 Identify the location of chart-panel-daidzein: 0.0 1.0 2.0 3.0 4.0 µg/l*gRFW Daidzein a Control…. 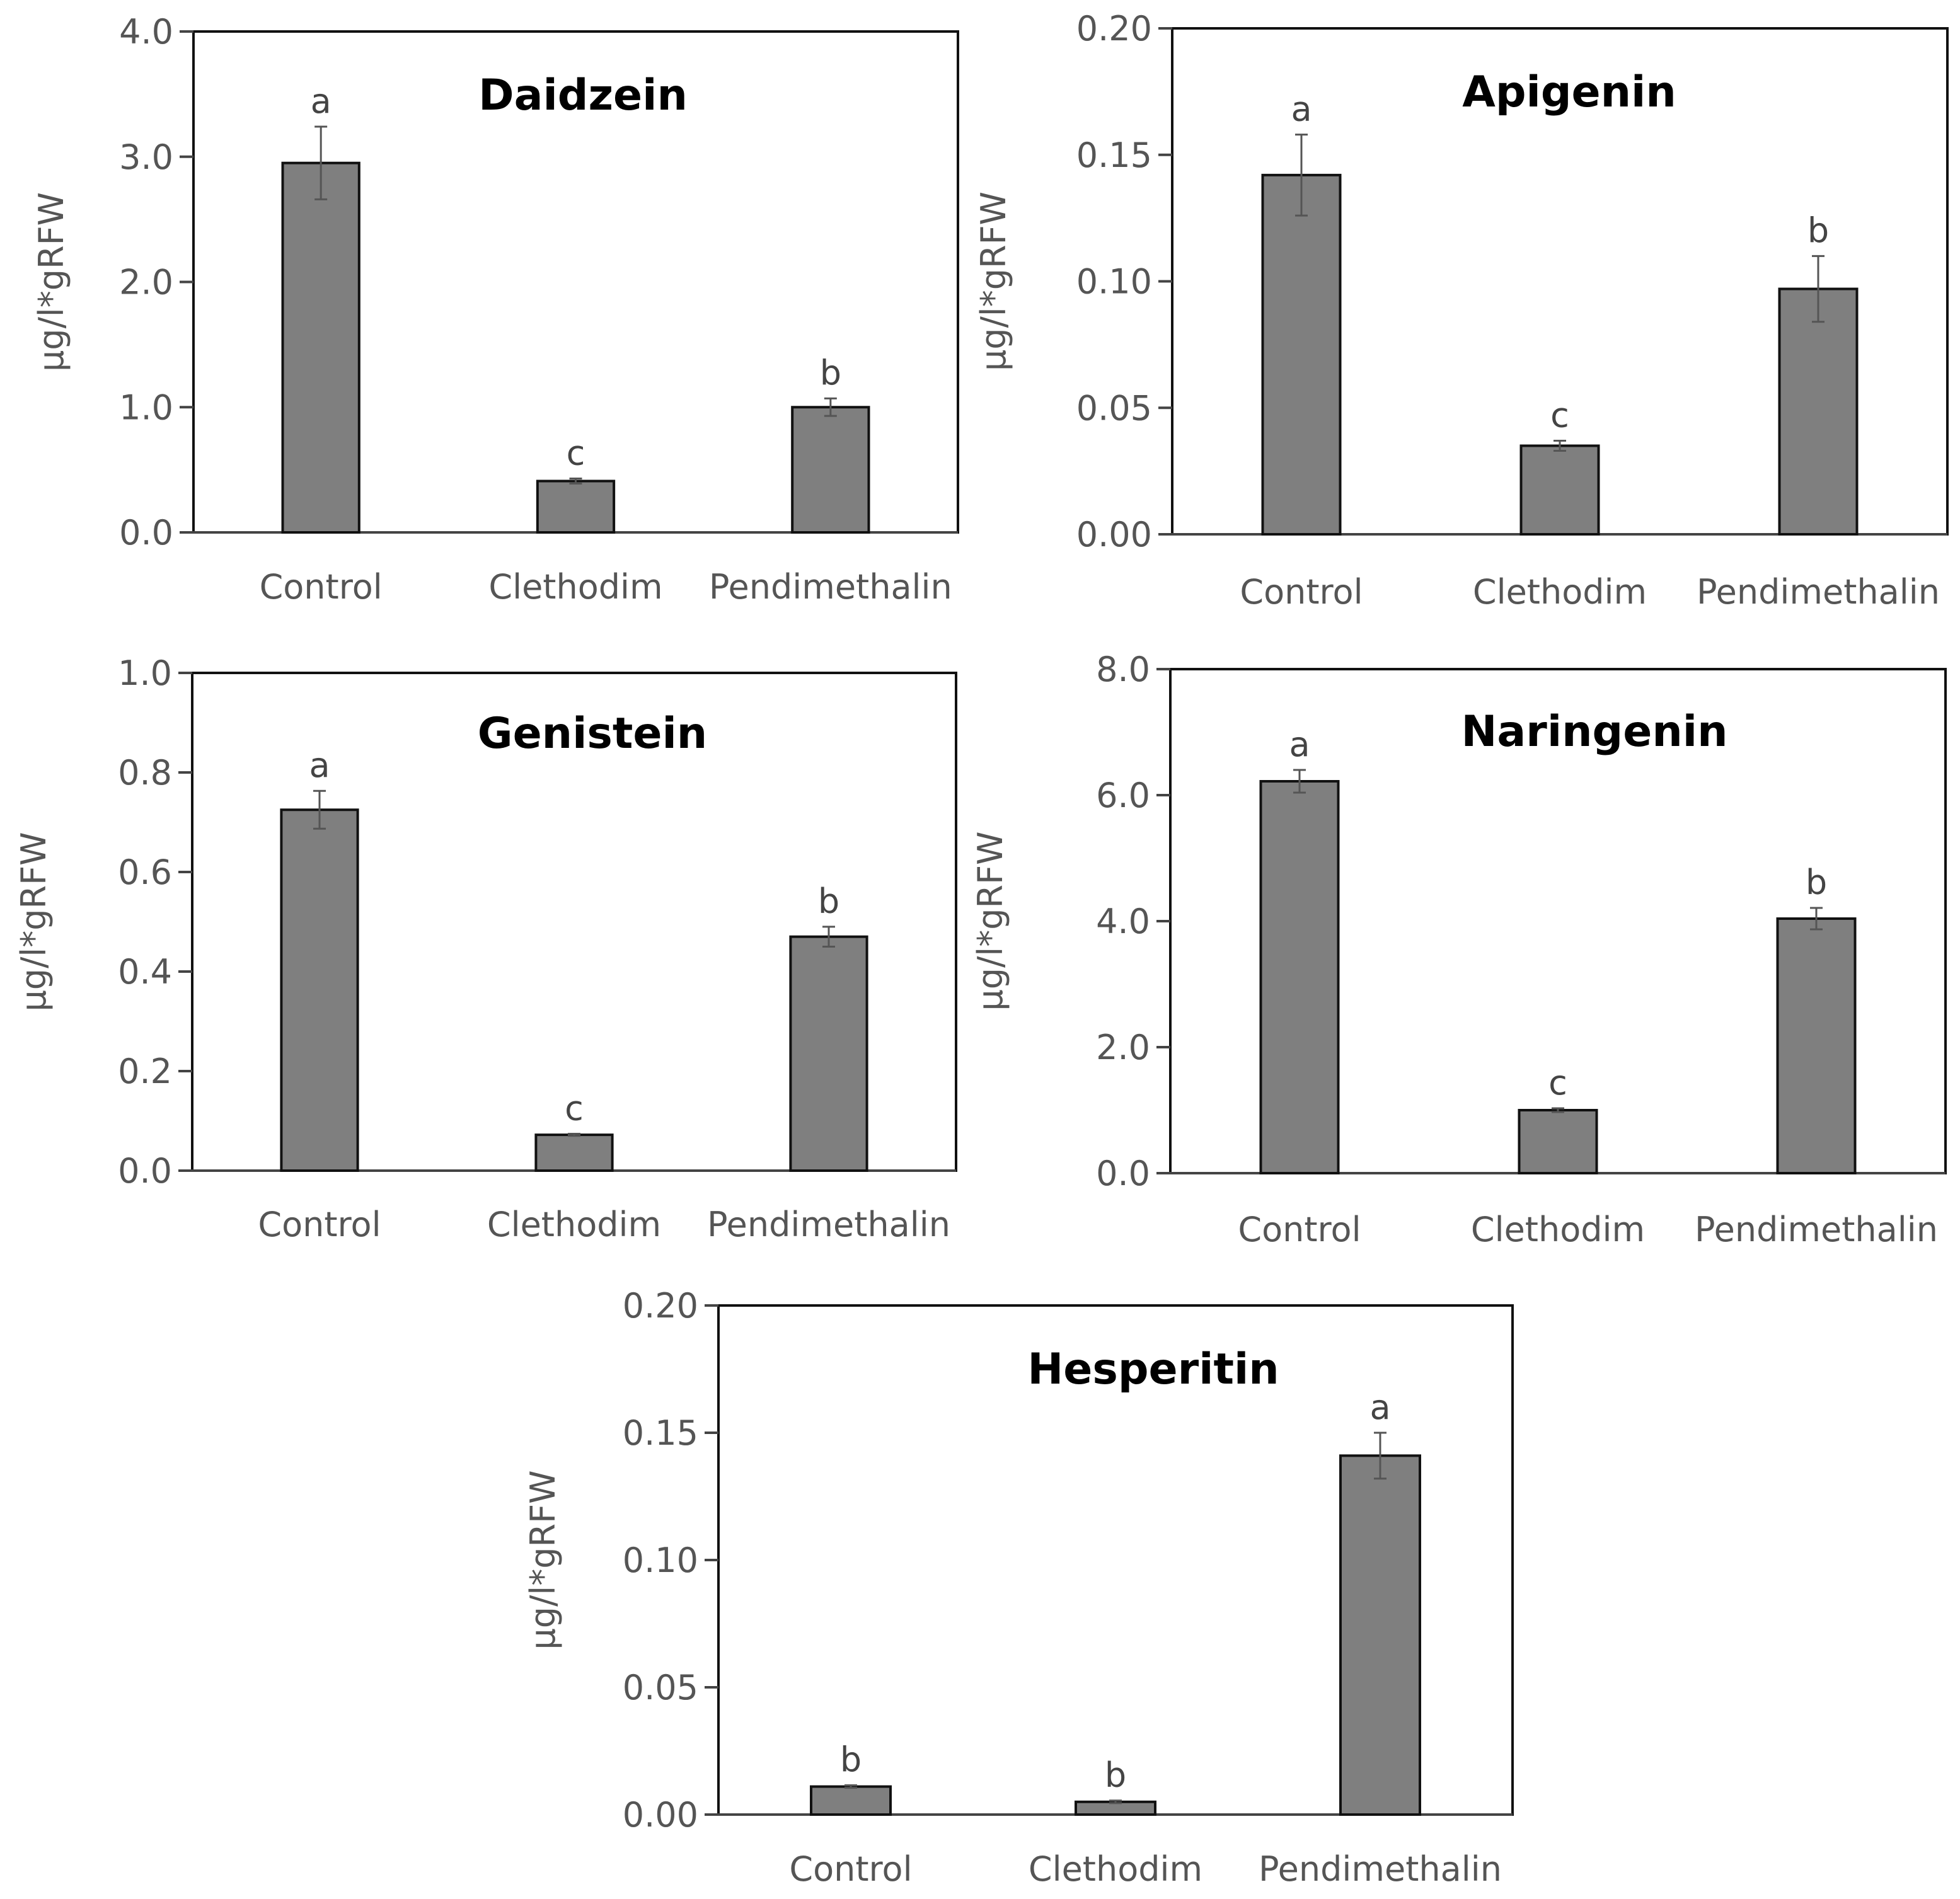
(495, 309).